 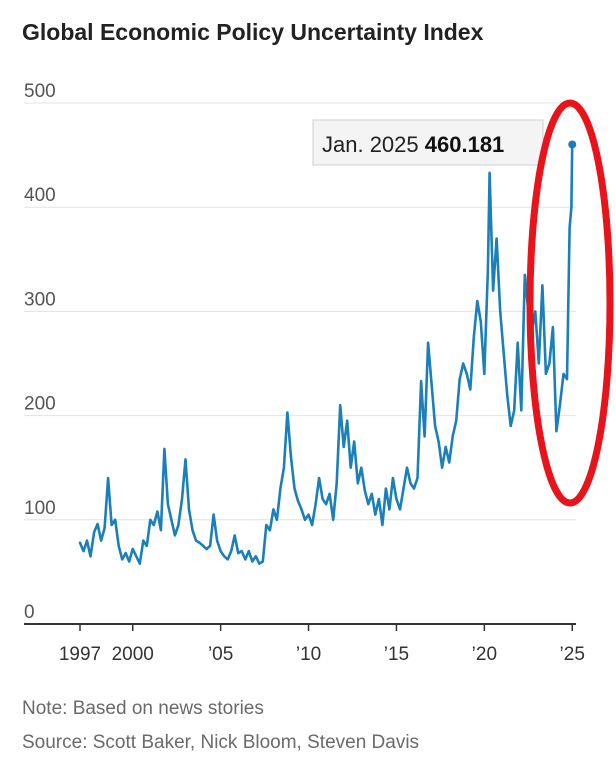 I want to click on chart-title: Global Economic Policy Uncertainty Index, so click(x=253, y=32).